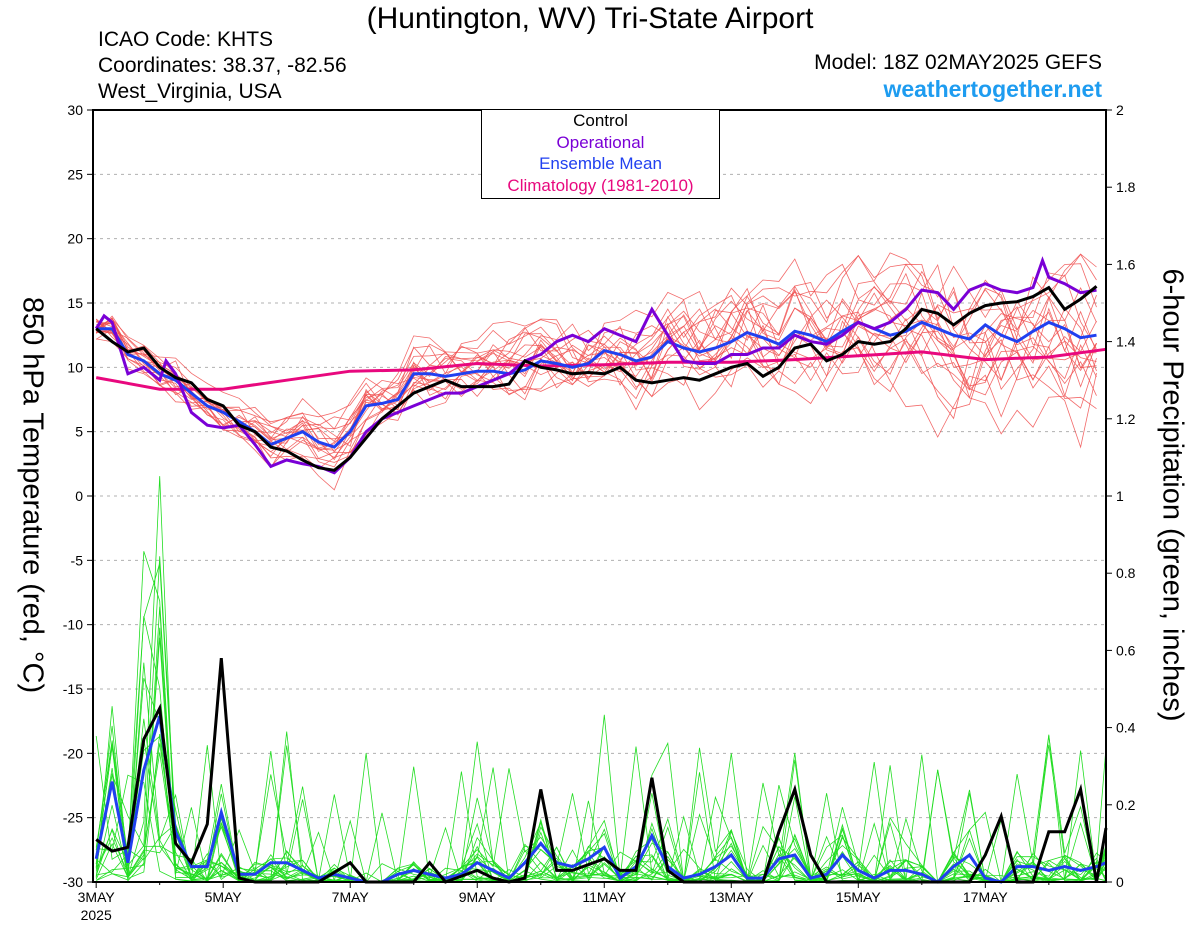 This screenshot has width=1200, height=927. What do you see at coordinates (992, 89) in the screenshot?
I see `site-link: weathertogether.net` at bounding box center [992, 89].